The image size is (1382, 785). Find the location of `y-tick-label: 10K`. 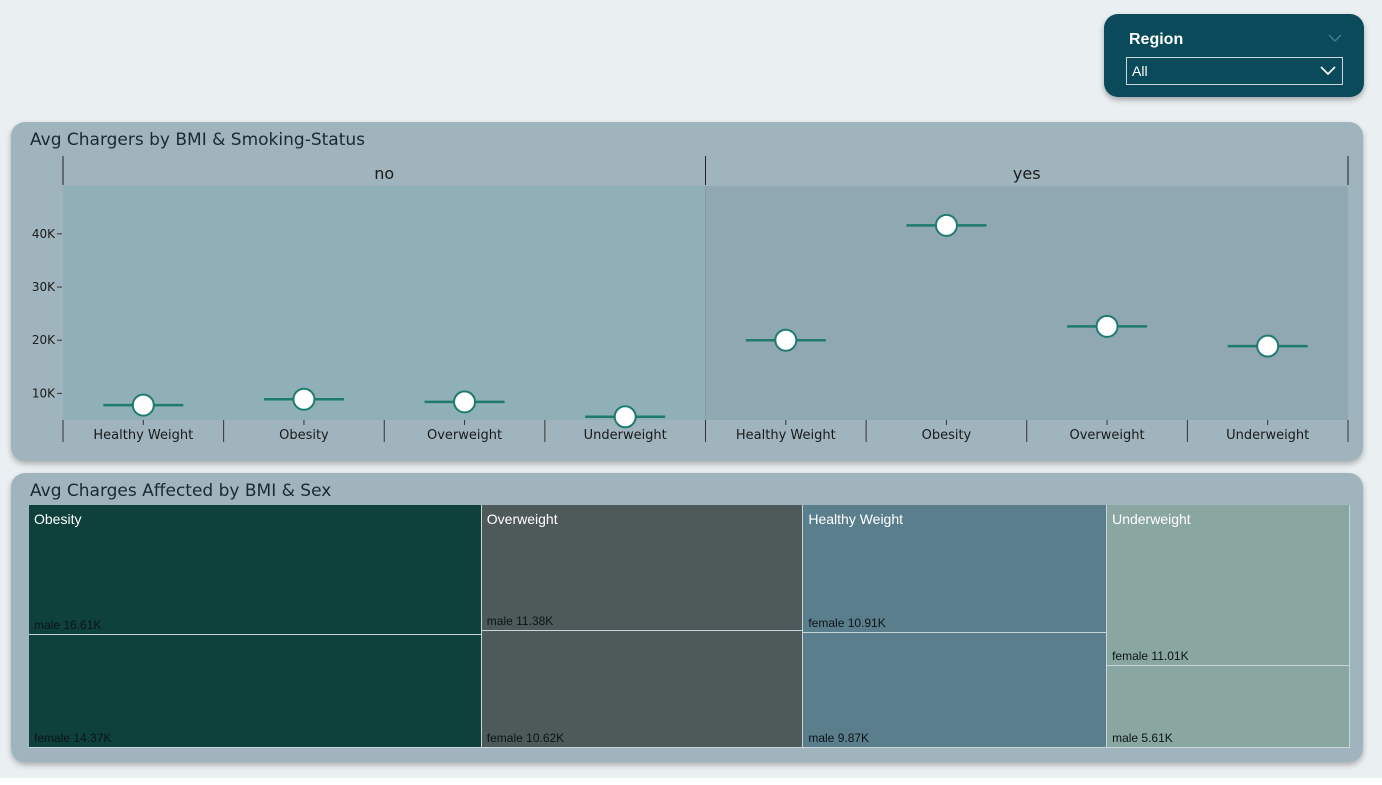

y-tick-label: 10K is located at coordinates (44, 393).